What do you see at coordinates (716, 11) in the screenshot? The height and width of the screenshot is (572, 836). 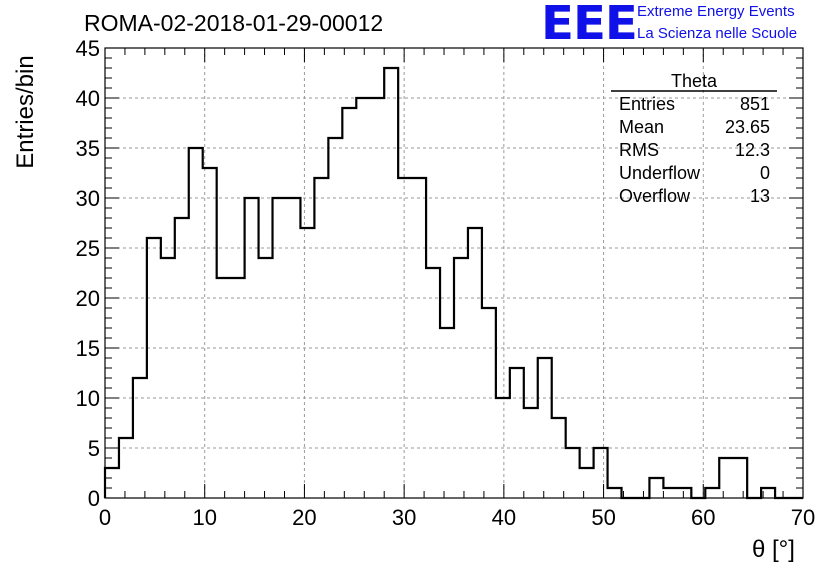 I see `logo-line-1: Extreme Energy Events` at bounding box center [716, 11].